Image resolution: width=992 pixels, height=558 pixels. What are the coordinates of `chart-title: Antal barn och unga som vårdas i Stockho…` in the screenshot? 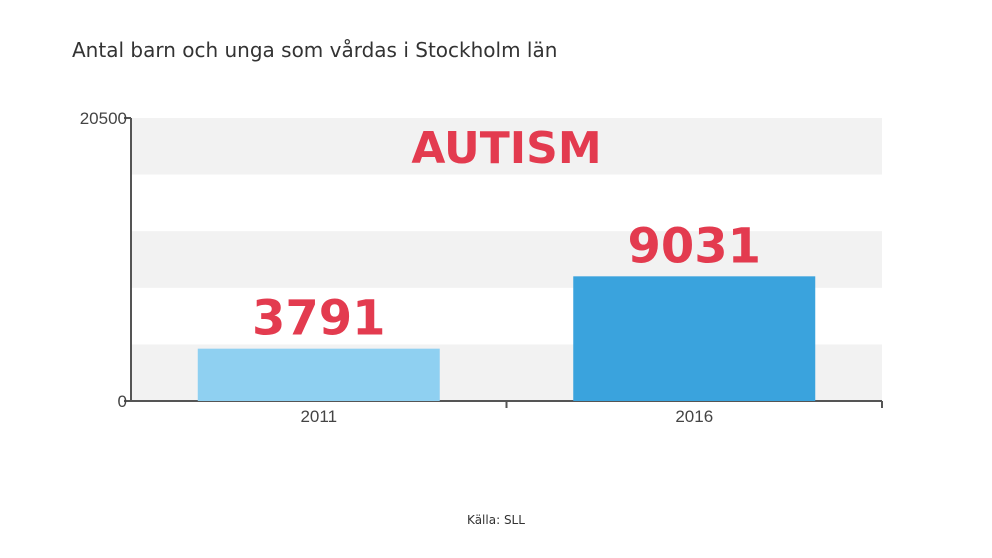 It's located at (315, 50).